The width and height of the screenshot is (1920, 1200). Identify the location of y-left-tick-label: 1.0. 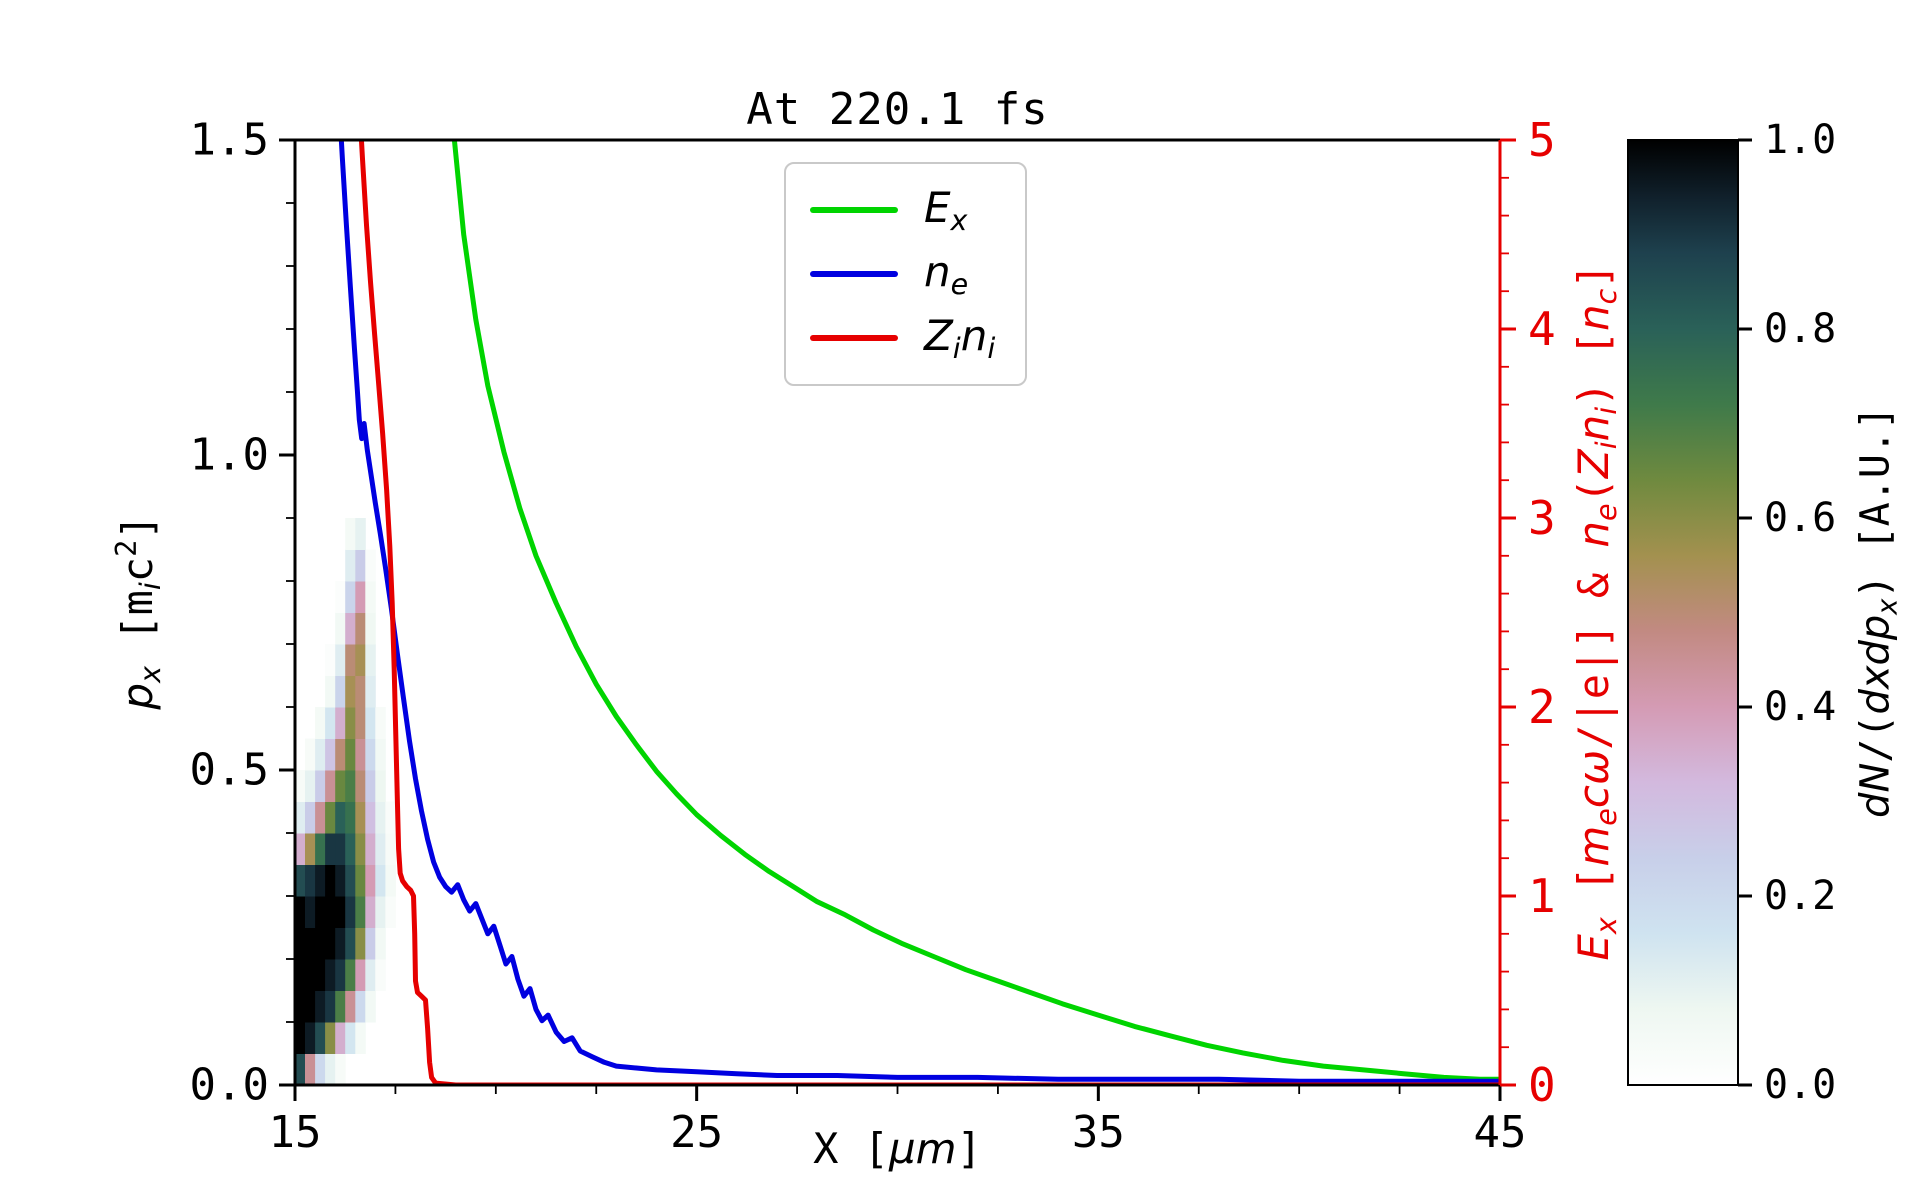
(229, 455).